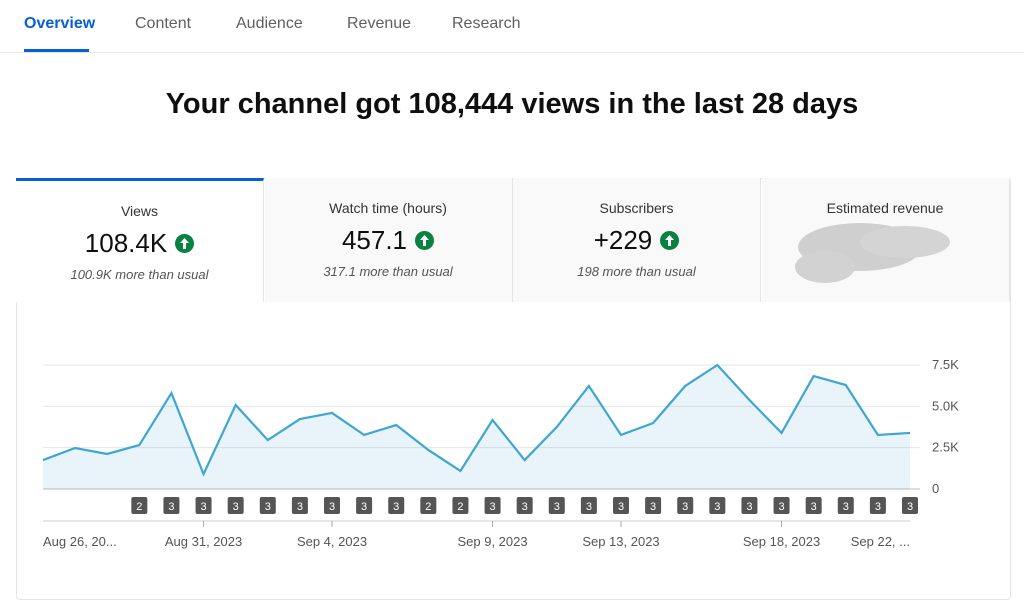 The height and width of the screenshot is (600, 1024). What do you see at coordinates (379, 23) in the screenshot?
I see `tab: Revenue` at bounding box center [379, 23].